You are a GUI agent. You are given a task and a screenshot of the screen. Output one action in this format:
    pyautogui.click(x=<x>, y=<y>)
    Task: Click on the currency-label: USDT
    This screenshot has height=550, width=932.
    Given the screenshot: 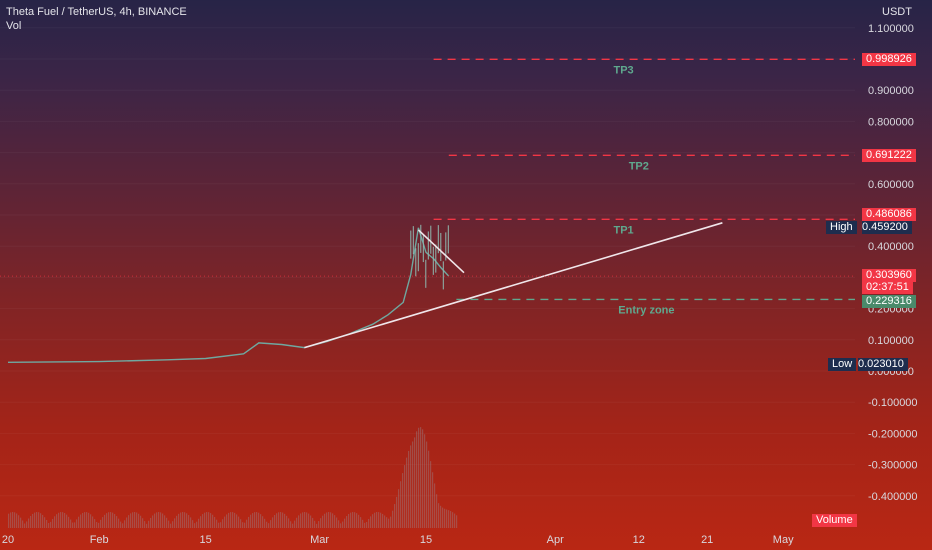 What is the action you would take?
    pyautogui.click(x=897, y=12)
    